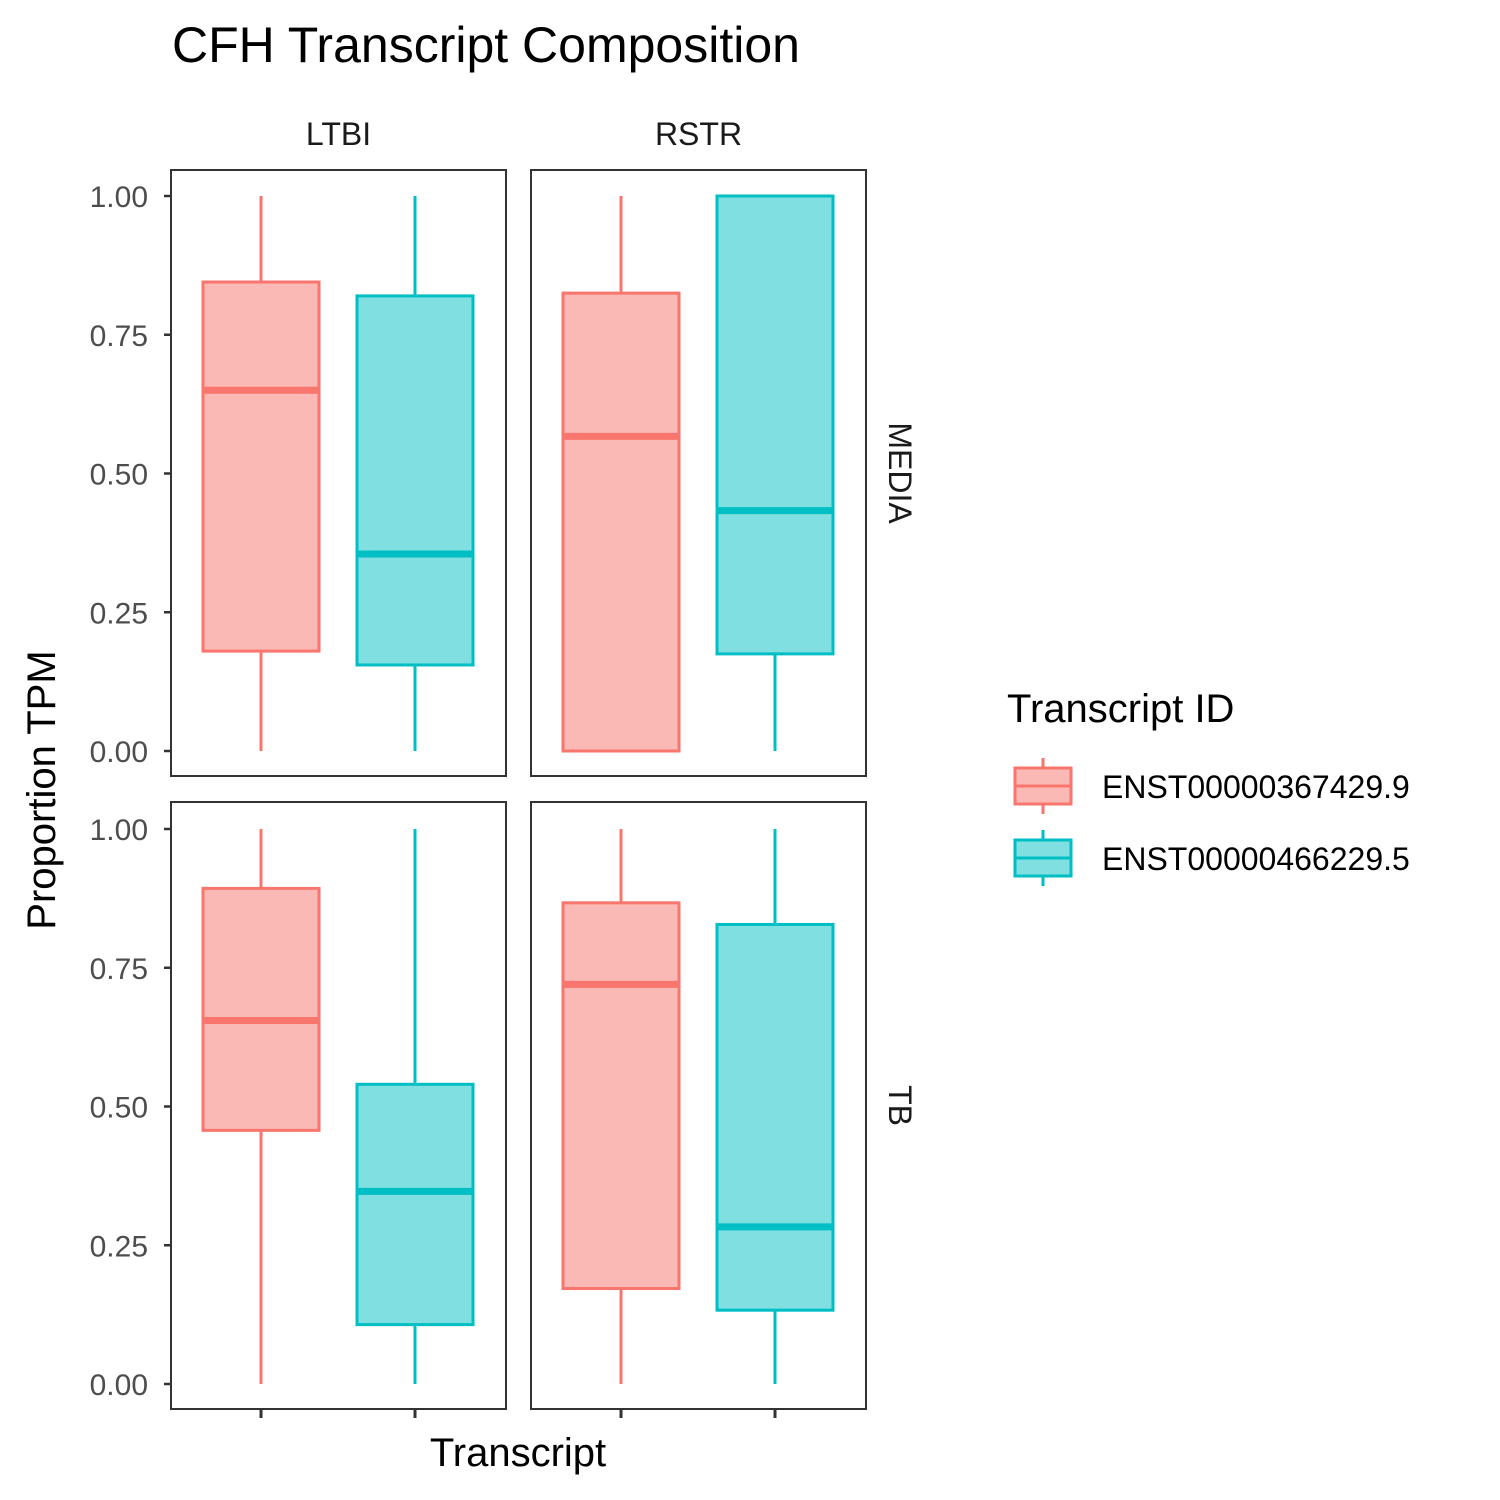 The height and width of the screenshot is (1500, 1500). I want to click on facet-strip-tb: TB, so click(900, 1105).